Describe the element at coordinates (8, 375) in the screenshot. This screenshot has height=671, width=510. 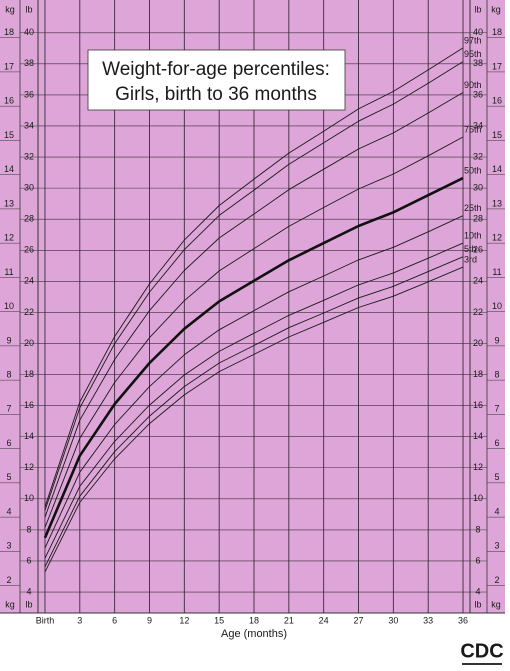
I see `y-tick-label: 8` at that location.